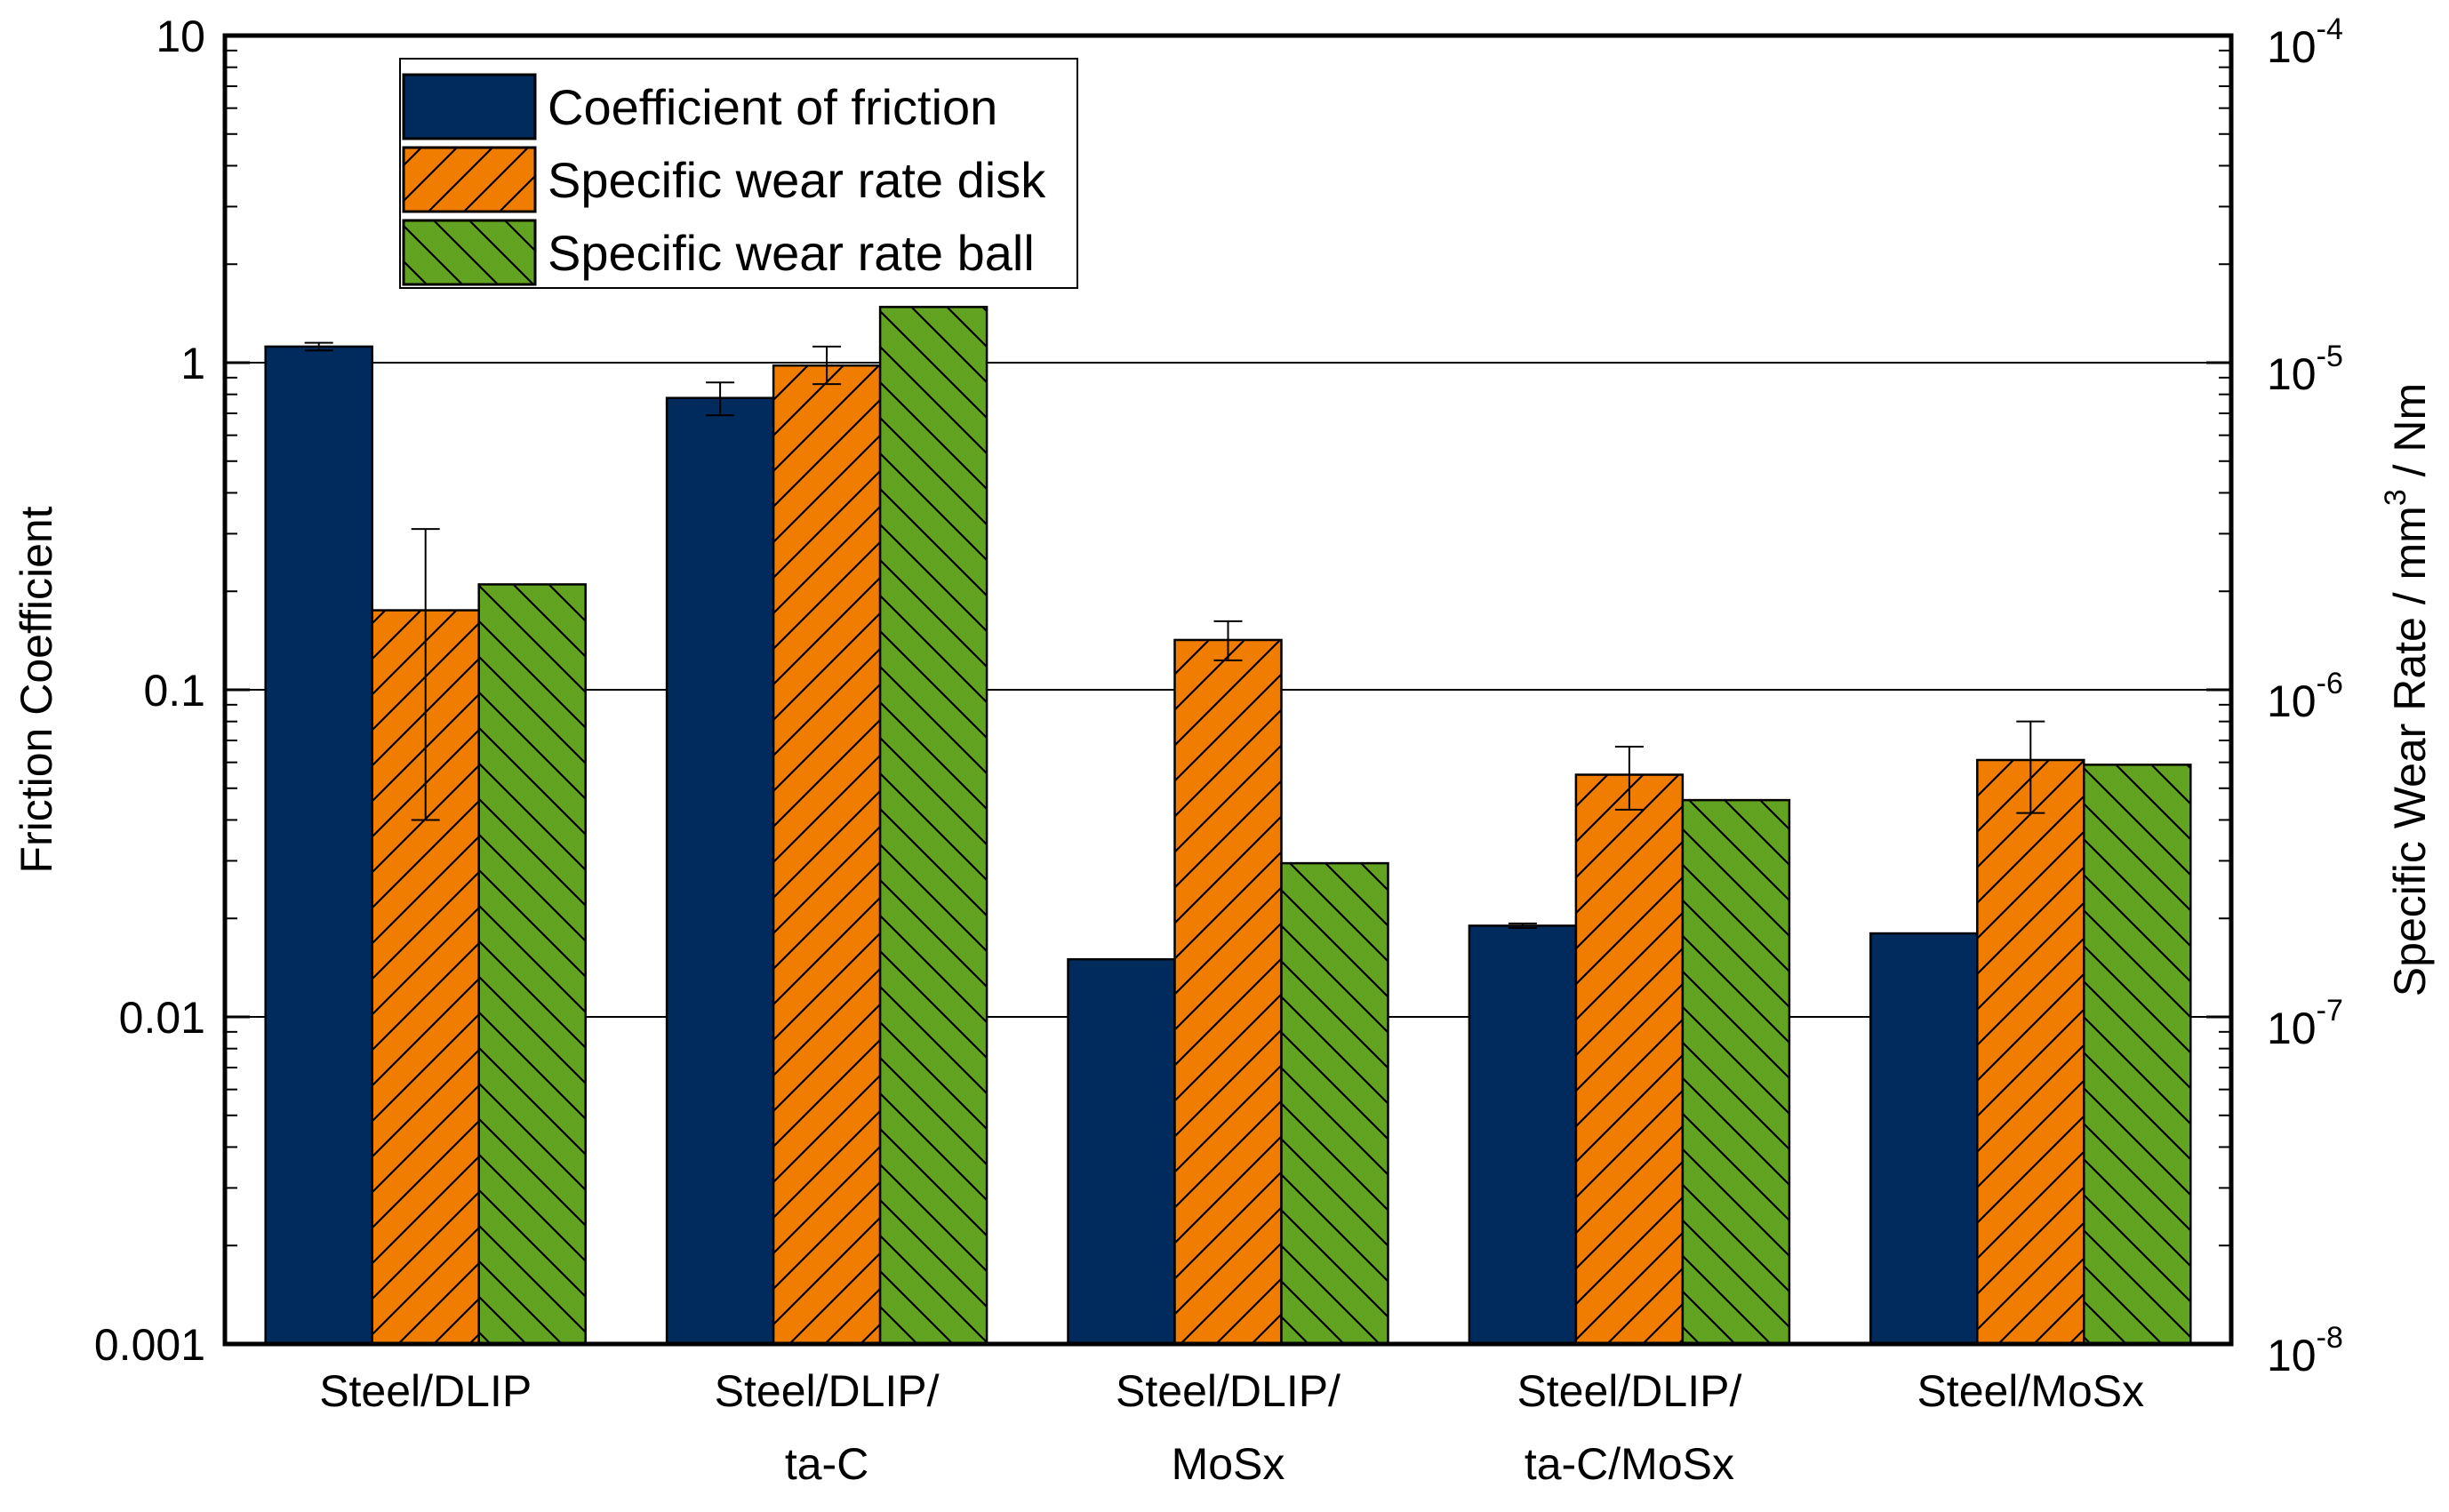  I want to click on left-tick-label: 0.01, so click(162, 1018).